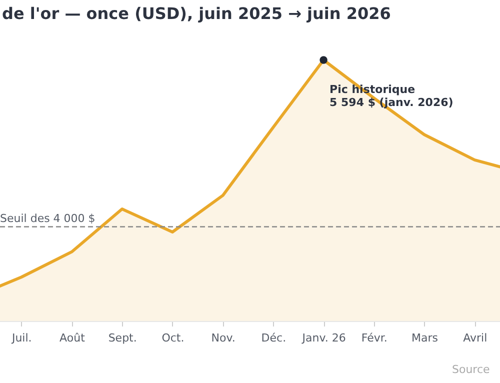 The width and height of the screenshot is (500, 383). I want to click on x-tick-label: Sept., so click(122, 338).